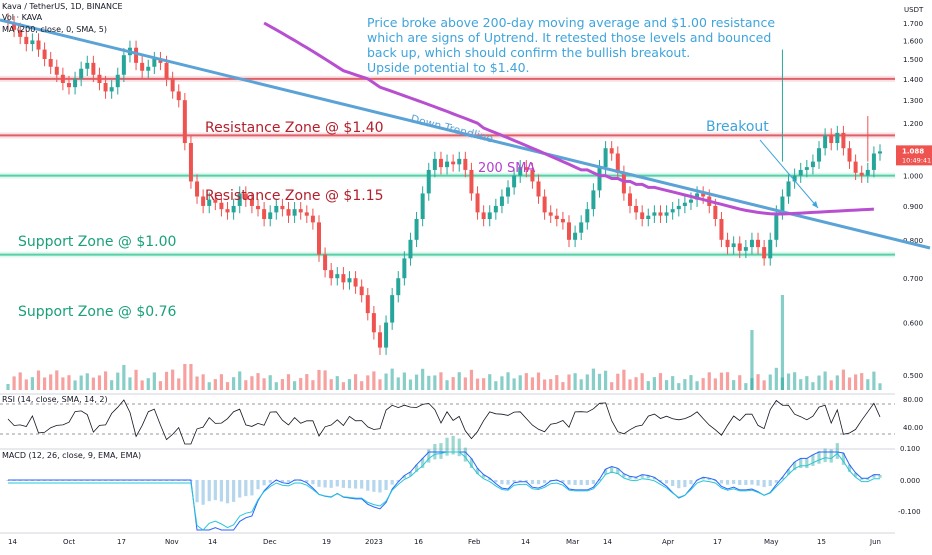  What do you see at coordinates (572, 542) in the screenshot?
I see `x-tick-label: Mar` at bounding box center [572, 542].